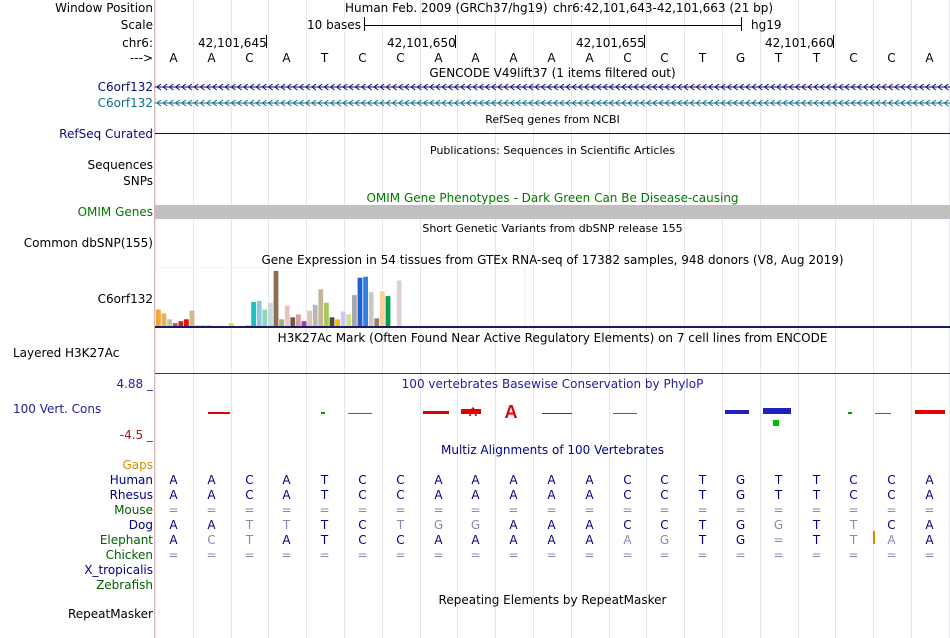 The image size is (950, 638). I want to click on track-label-sequences: Sequences, so click(120, 165).